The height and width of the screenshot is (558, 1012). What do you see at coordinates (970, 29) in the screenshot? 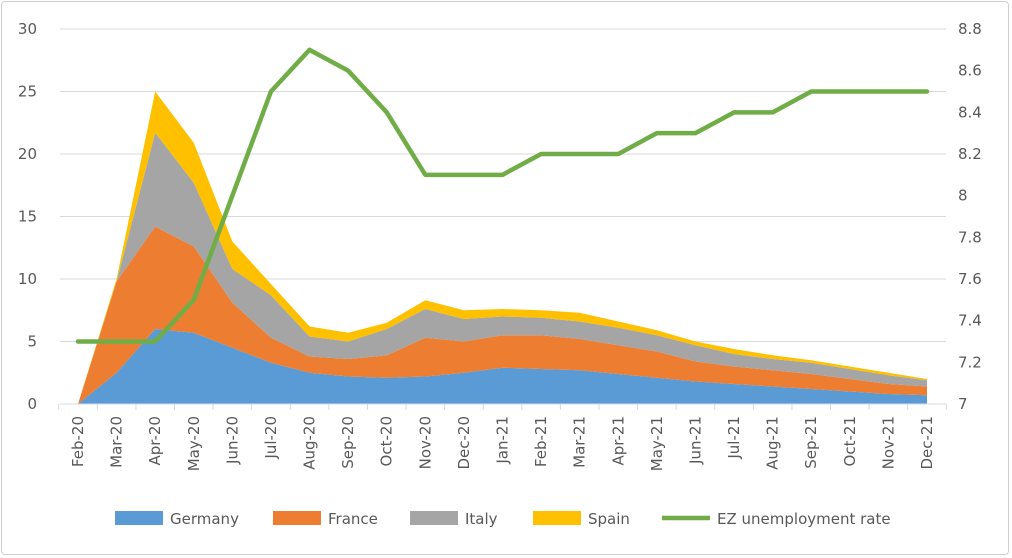
I see `y-right-tick-label: 8.8` at bounding box center [970, 29].